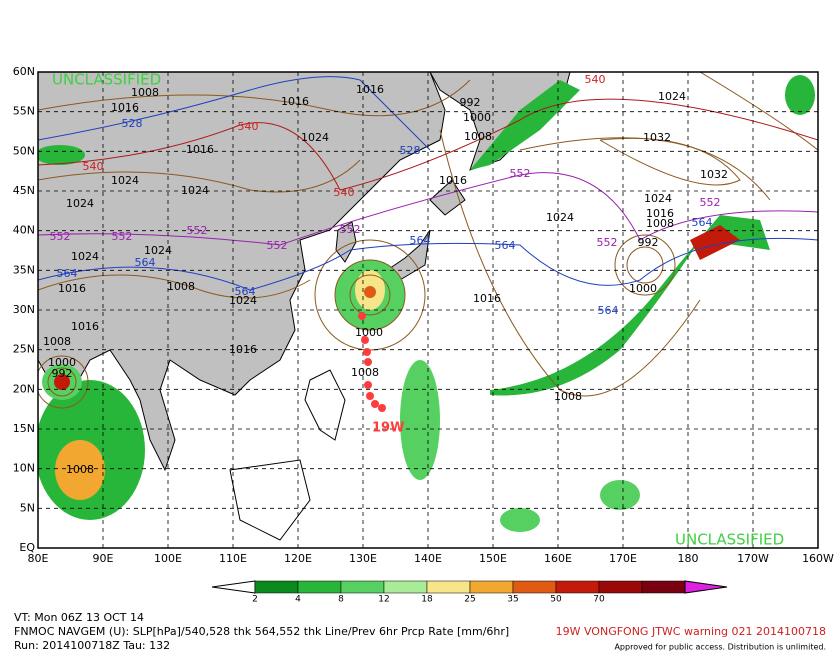 This screenshot has height=664, width=840. I want to click on lon-label: 180, so click(688, 558).